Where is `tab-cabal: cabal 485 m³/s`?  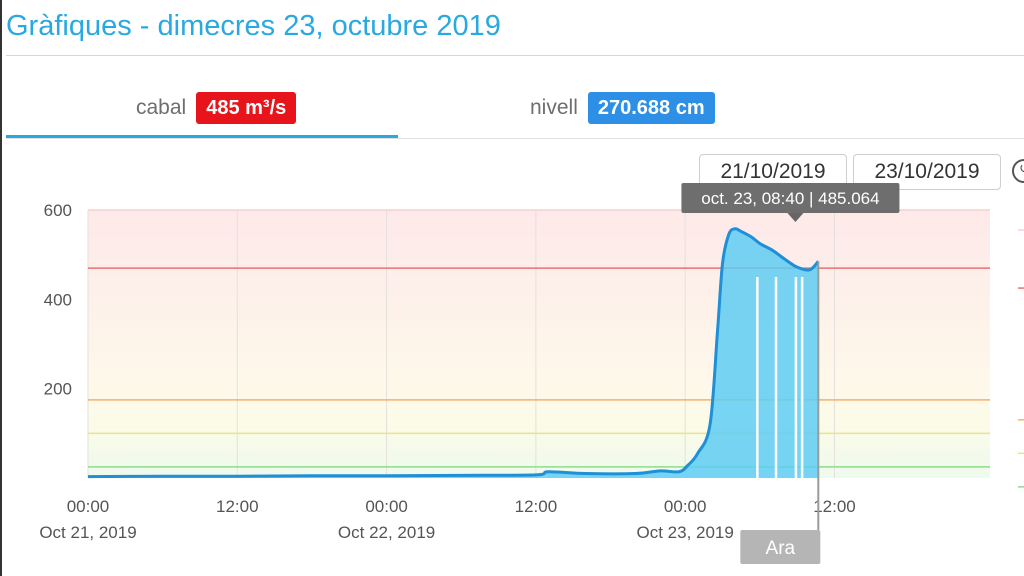
tab-cabal: cabal 485 m³/s is located at coordinates (216, 108).